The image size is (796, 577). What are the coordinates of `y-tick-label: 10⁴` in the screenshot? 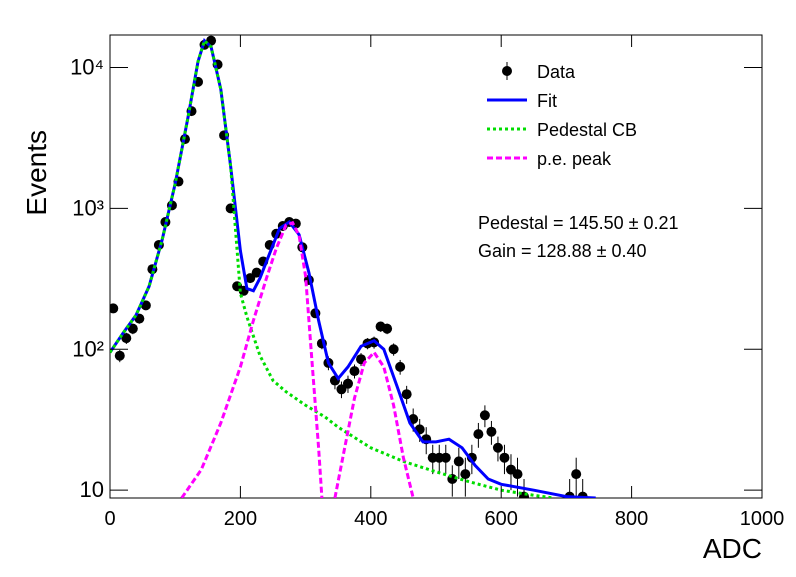 It's located at (87, 66).